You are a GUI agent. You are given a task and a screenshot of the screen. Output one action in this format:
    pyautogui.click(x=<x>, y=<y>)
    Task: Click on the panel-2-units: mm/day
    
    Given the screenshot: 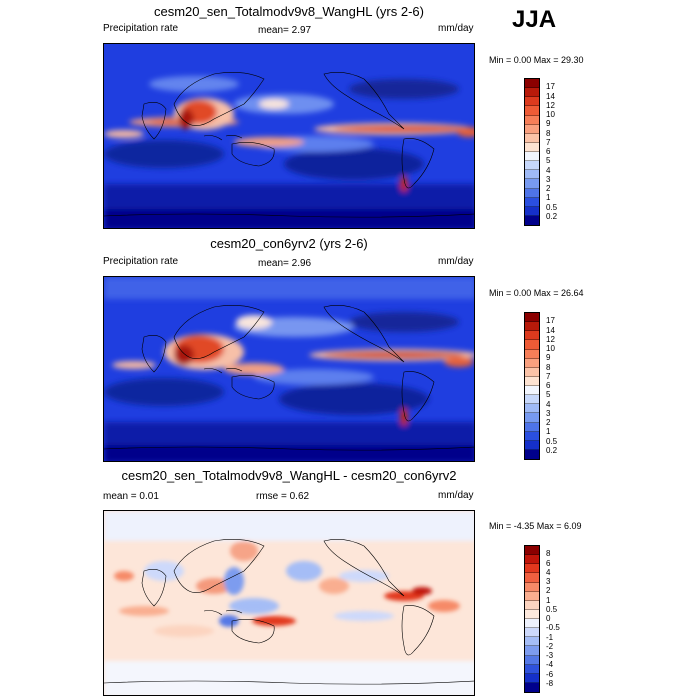 What is the action you would take?
    pyautogui.click(x=456, y=261)
    